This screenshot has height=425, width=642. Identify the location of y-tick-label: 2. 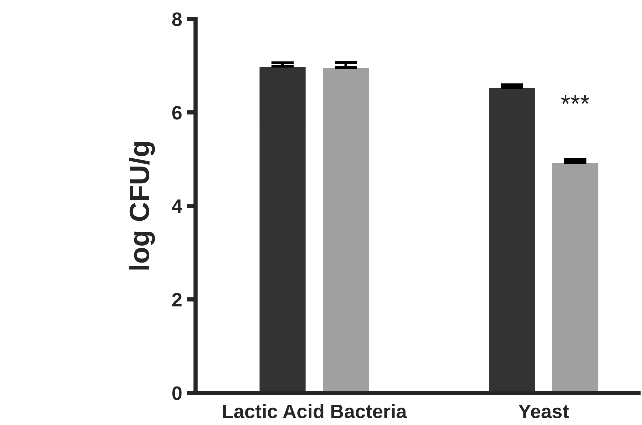
(177, 300).